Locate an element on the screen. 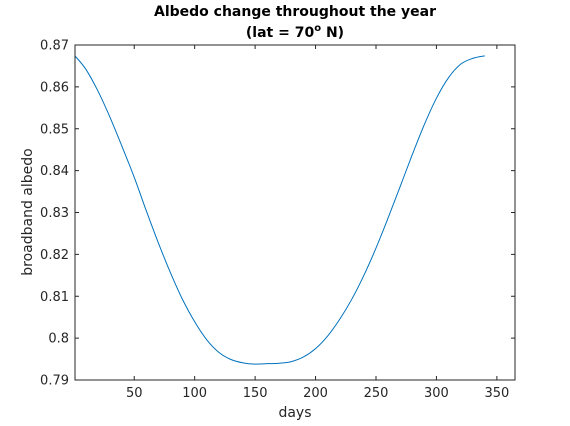  x-tick-label: 350 is located at coordinates (496, 393).